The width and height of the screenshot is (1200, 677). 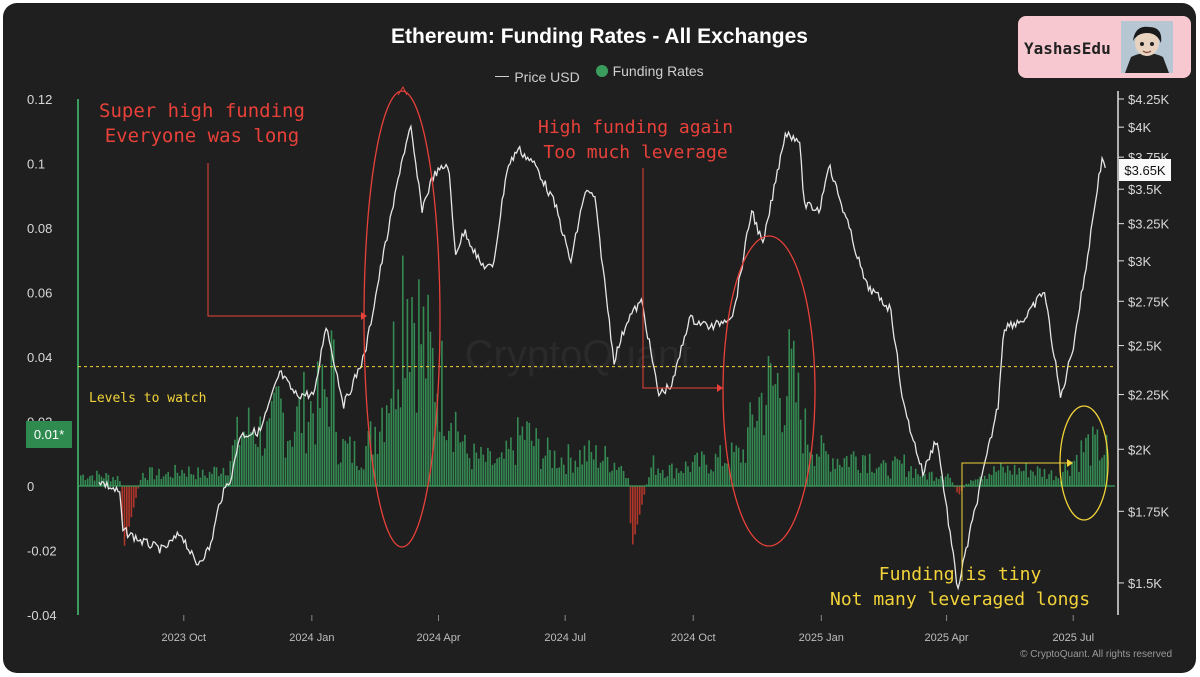 I want to click on current-funding-box, so click(x=49, y=434).